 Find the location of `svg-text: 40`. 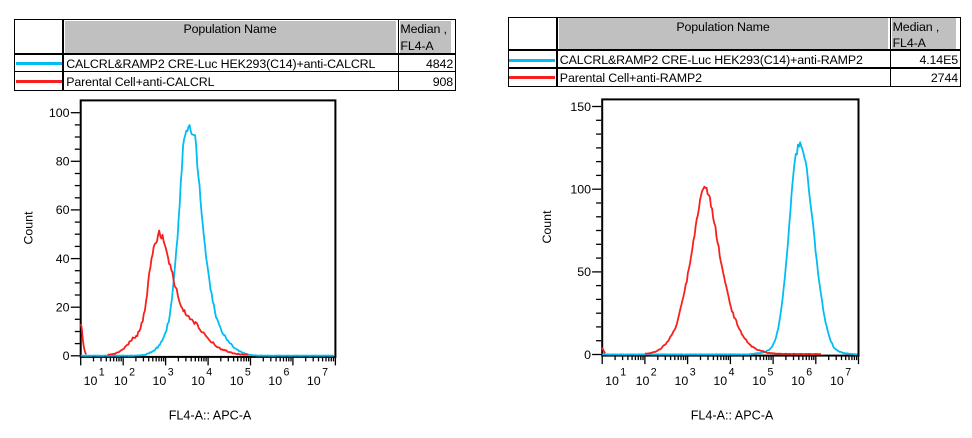

svg-text: 40 is located at coordinates (63, 259).